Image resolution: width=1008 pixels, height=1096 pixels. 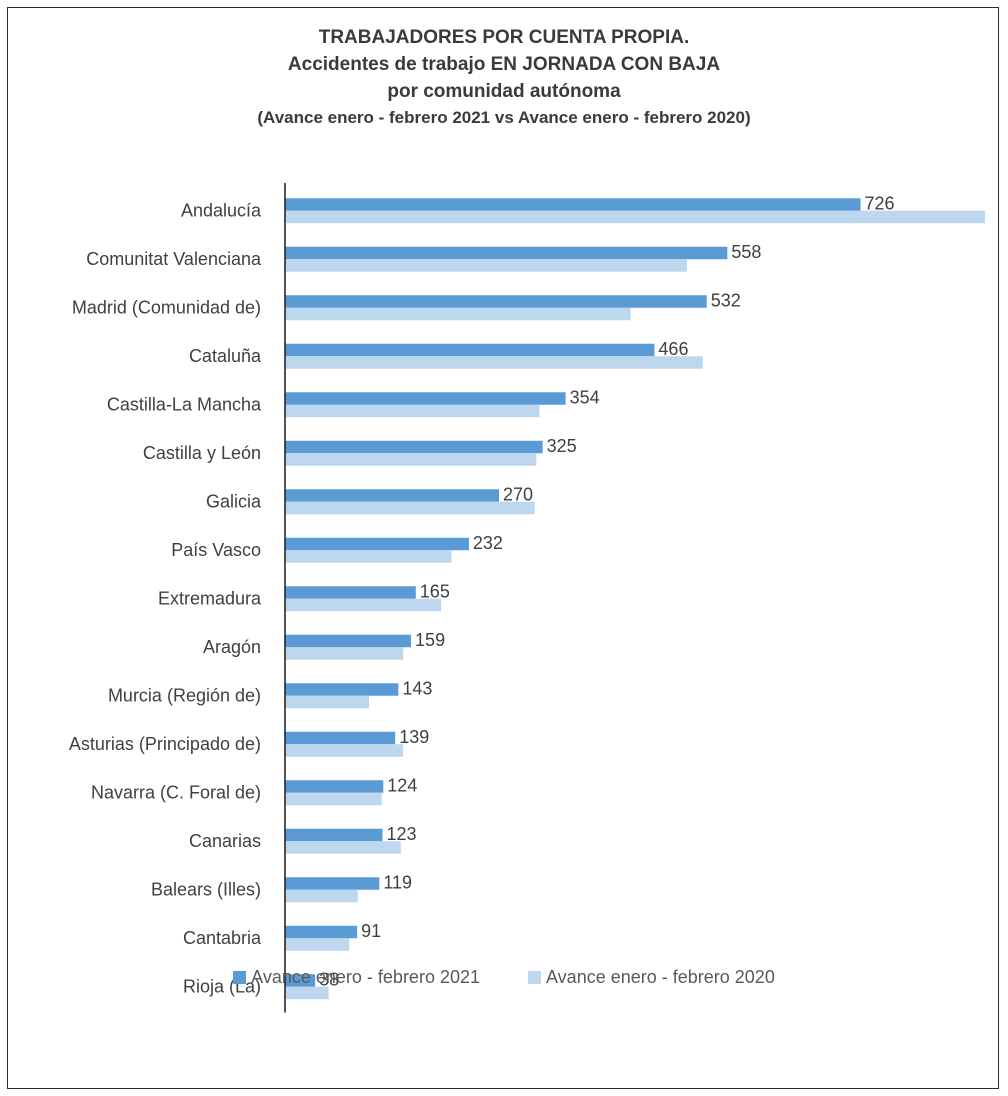 What do you see at coordinates (350, 592) in the screenshot?
I see `bar-2021-extremadura` at bounding box center [350, 592].